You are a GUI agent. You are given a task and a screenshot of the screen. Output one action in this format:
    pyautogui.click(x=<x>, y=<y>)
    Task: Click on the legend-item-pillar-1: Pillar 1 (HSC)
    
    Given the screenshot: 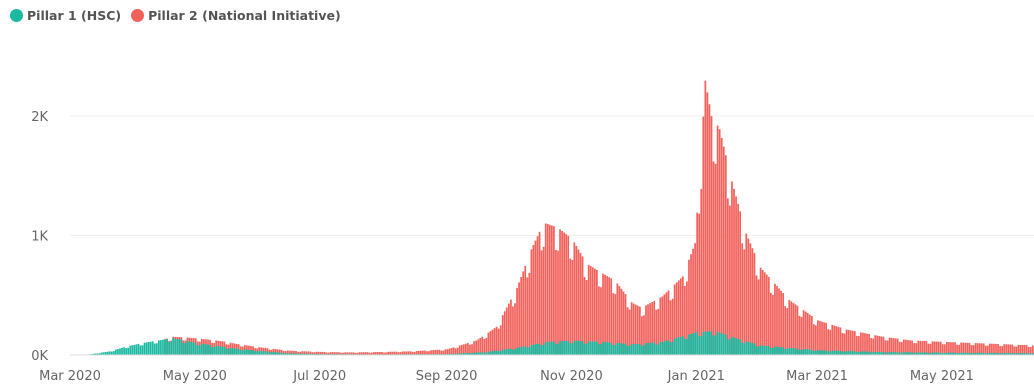 What is the action you would take?
    pyautogui.click(x=65, y=15)
    